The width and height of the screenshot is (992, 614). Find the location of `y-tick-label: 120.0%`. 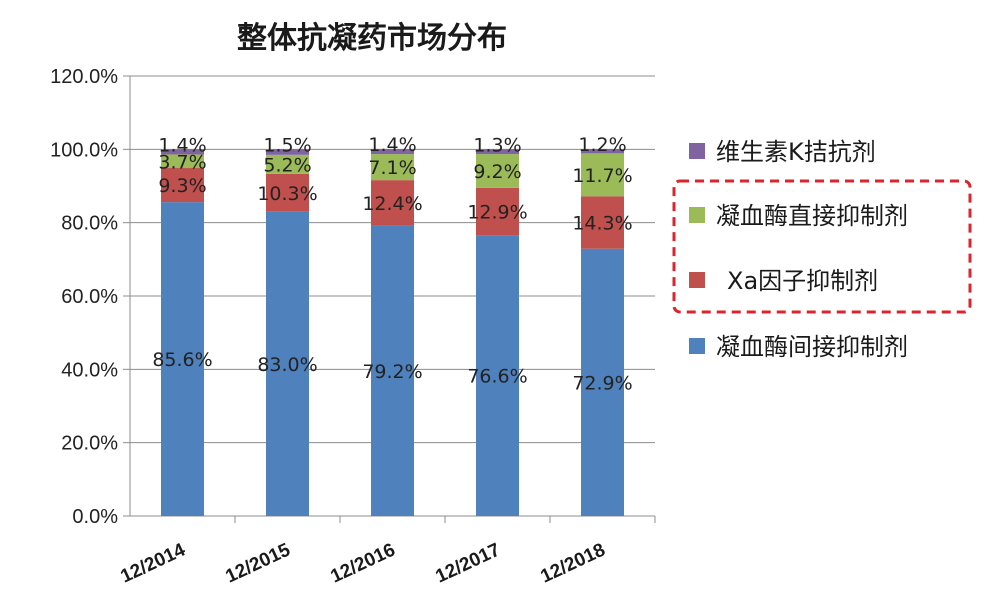

y-tick-label: 120.0% is located at coordinates (84, 77).